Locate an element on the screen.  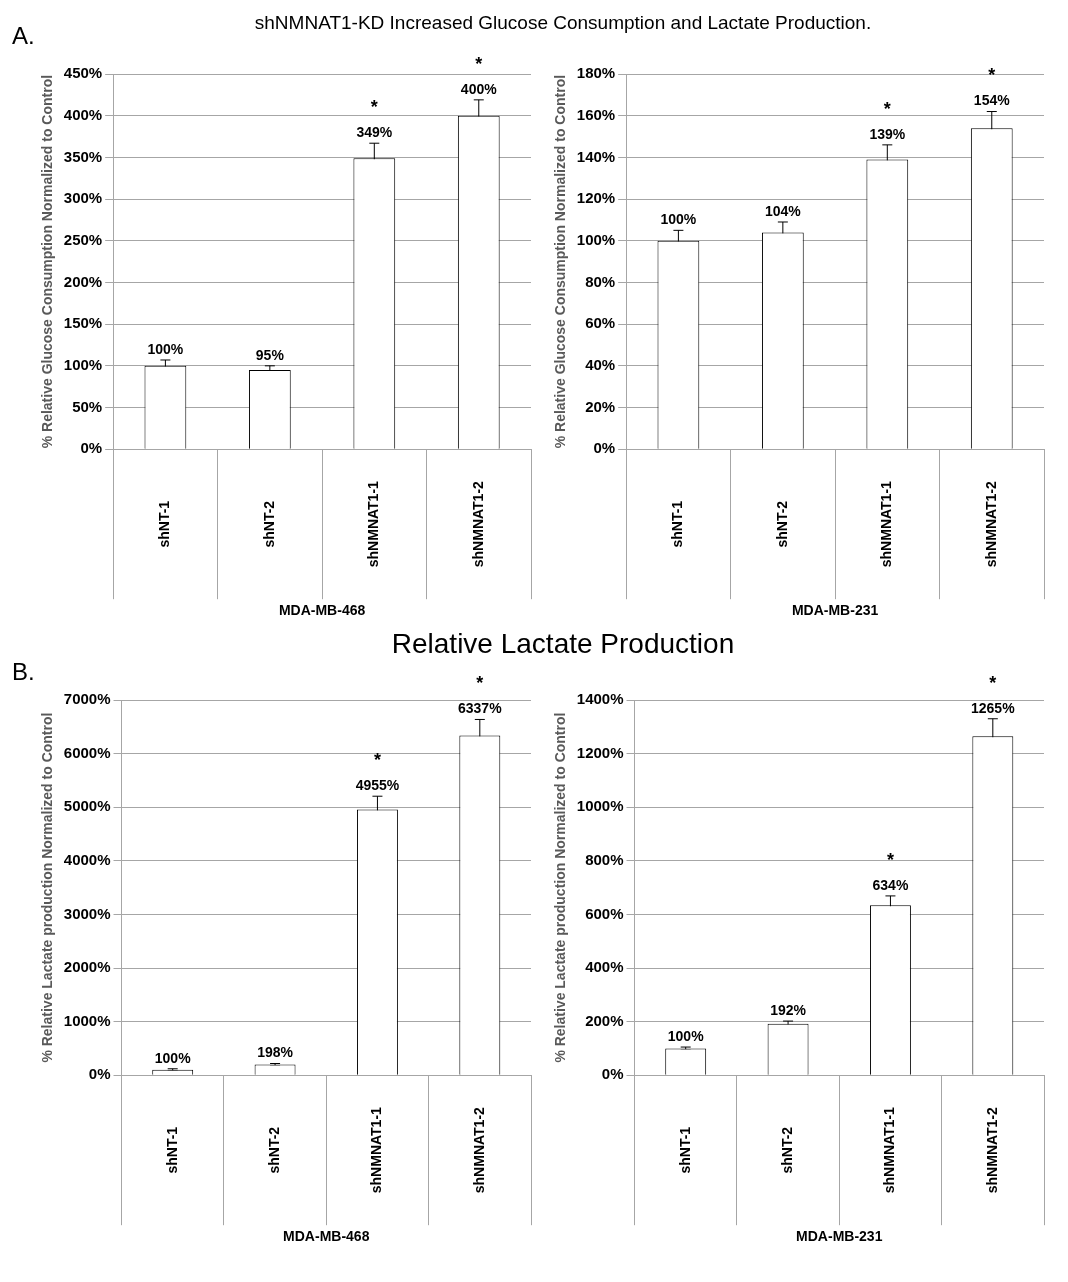
y-tick-label: 250% is located at coordinates (83, 239).